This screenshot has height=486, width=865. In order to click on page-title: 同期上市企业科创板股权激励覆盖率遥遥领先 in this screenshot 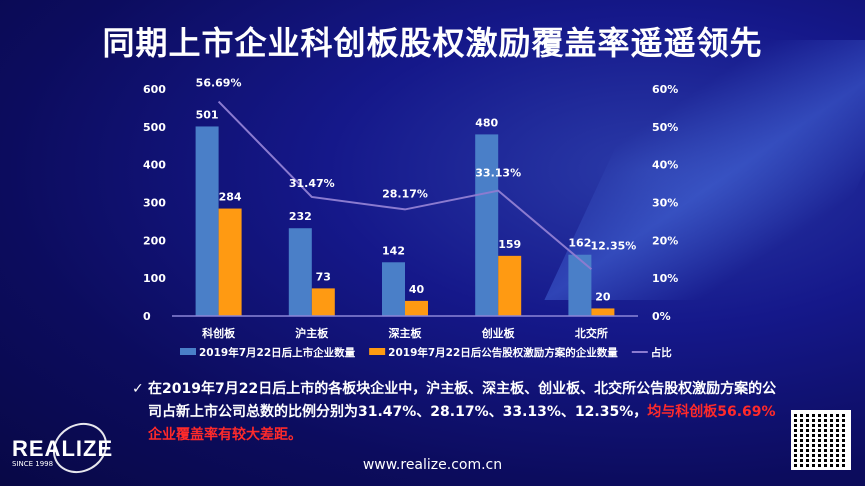, I will do `click(432, 43)`.